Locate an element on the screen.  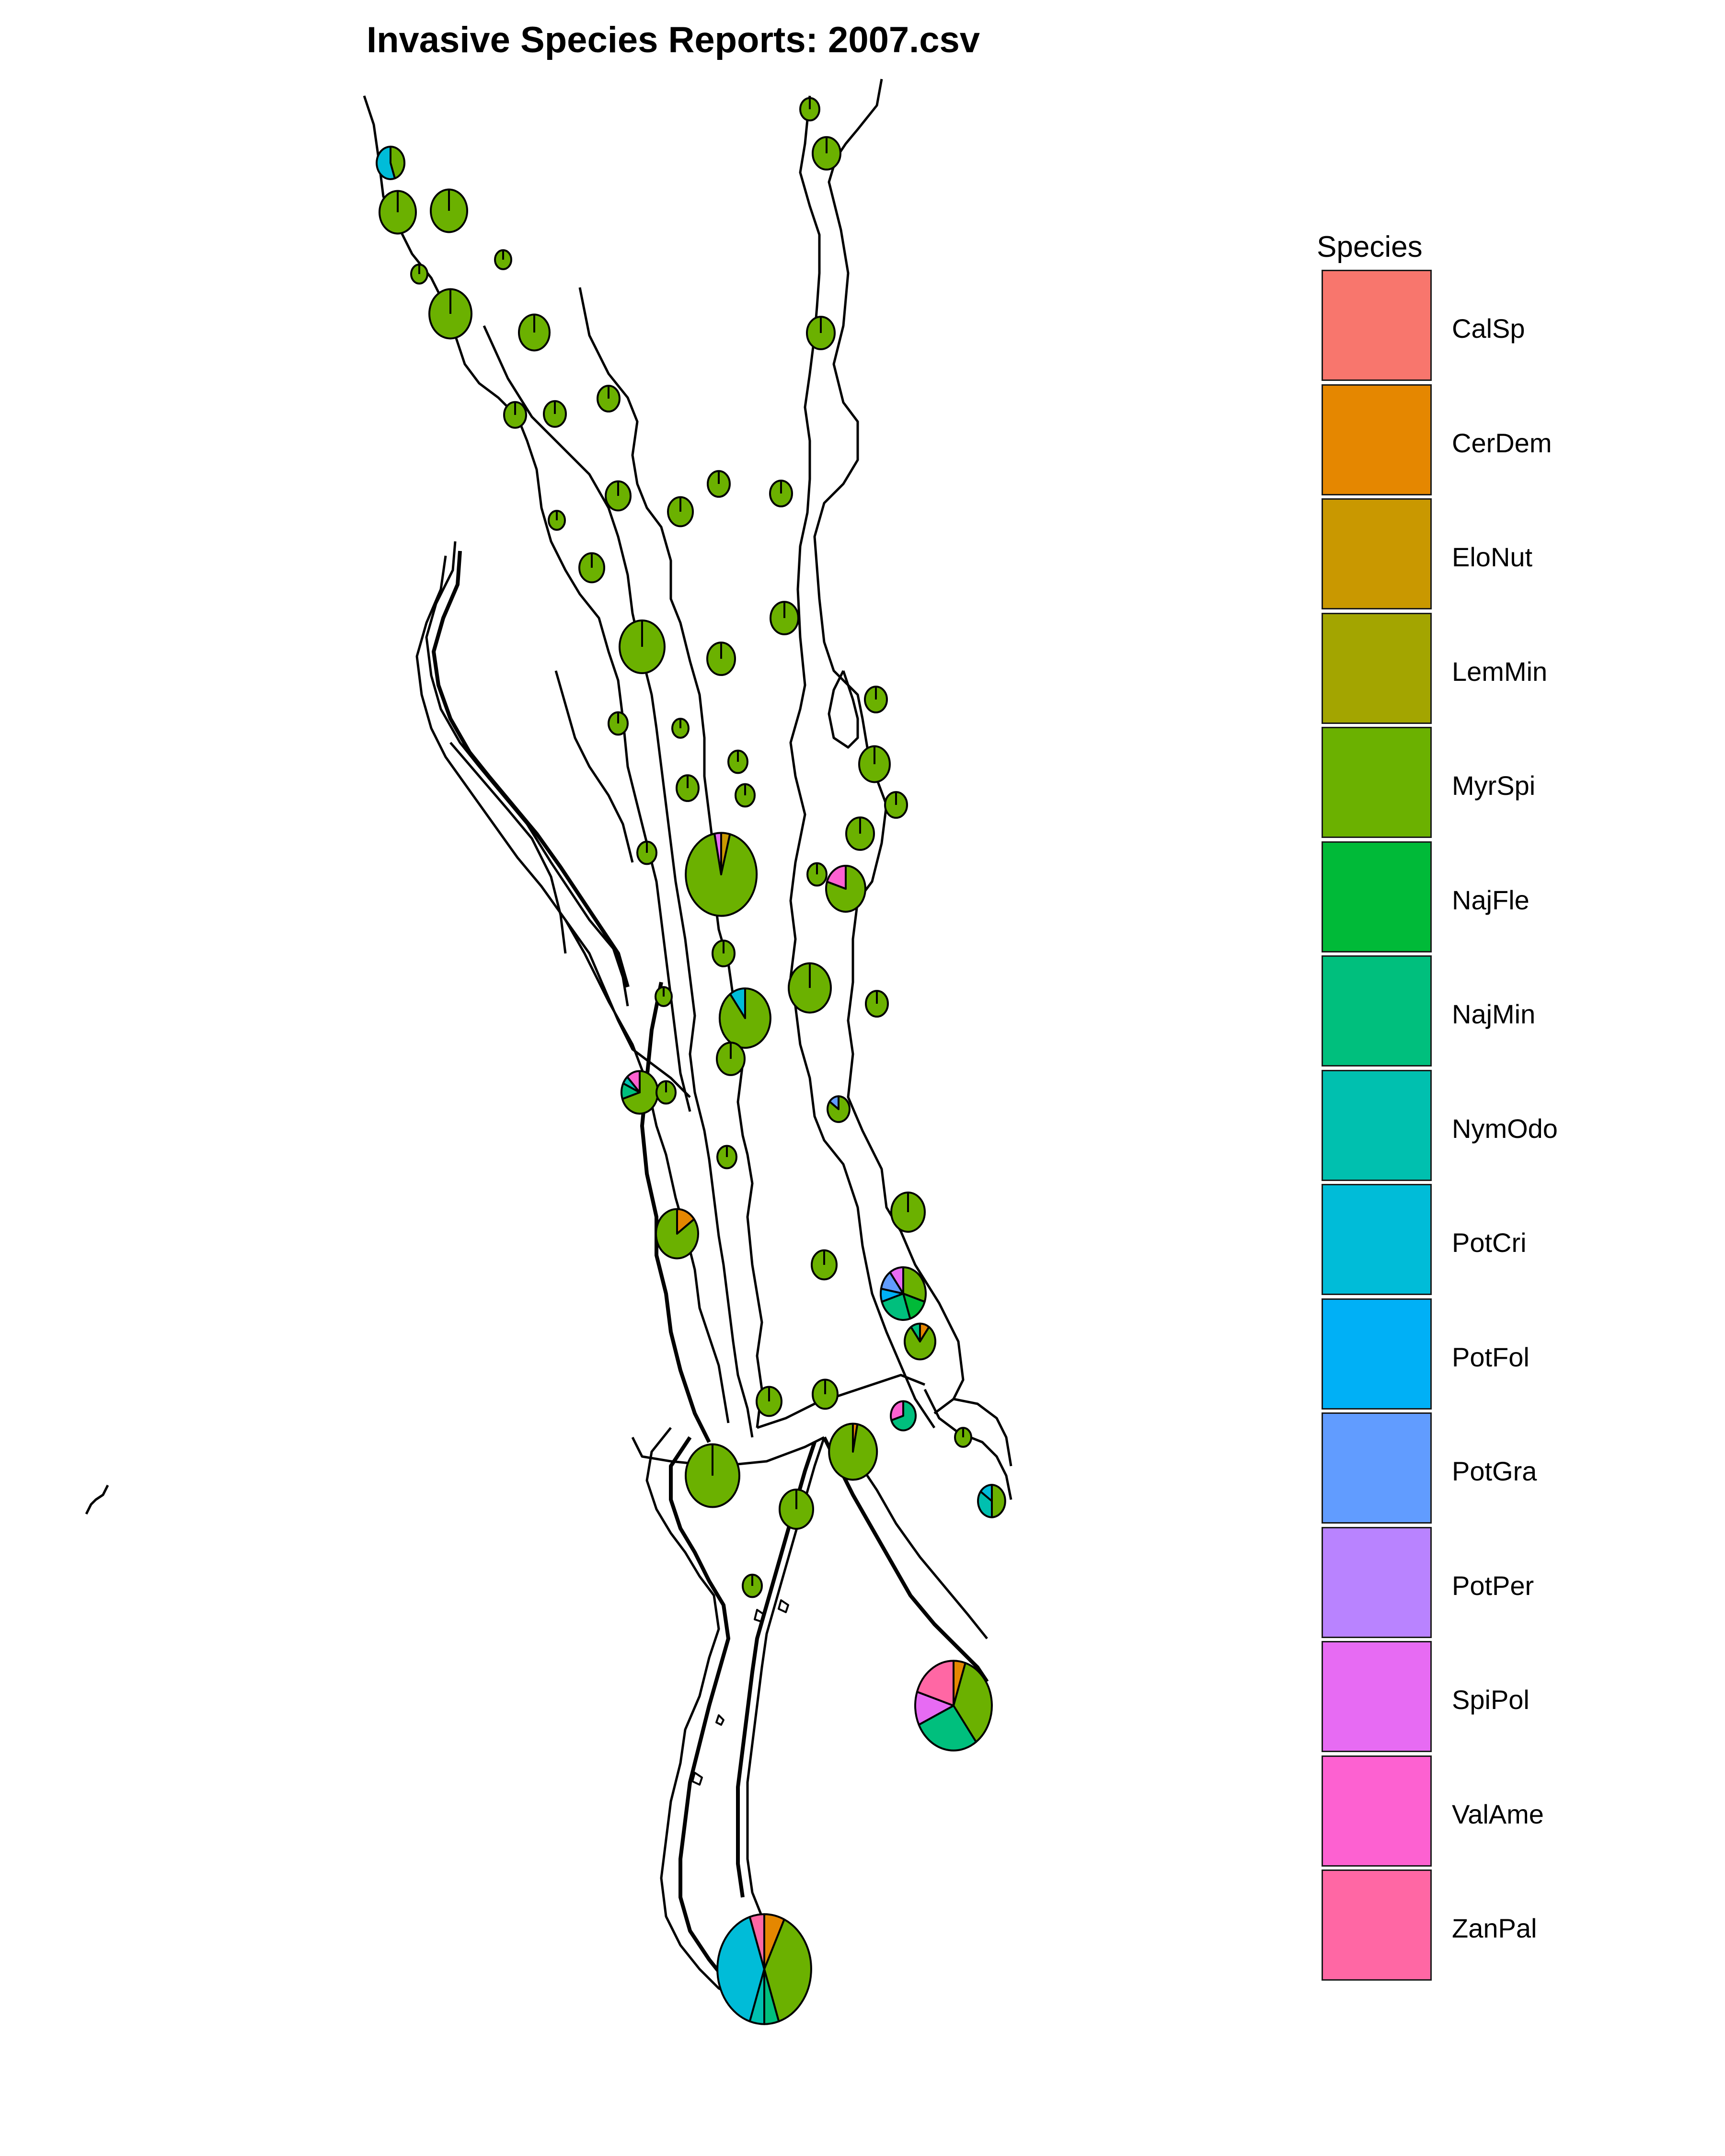
legend-item: NymOdo is located at coordinates (1480, 1126).